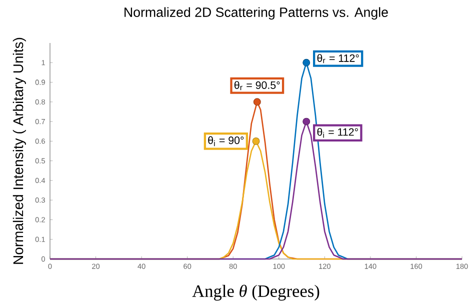 This screenshot has width=471, height=304. I want to click on annotation: θ$_{i}$ = 90°, so click(226, 141).